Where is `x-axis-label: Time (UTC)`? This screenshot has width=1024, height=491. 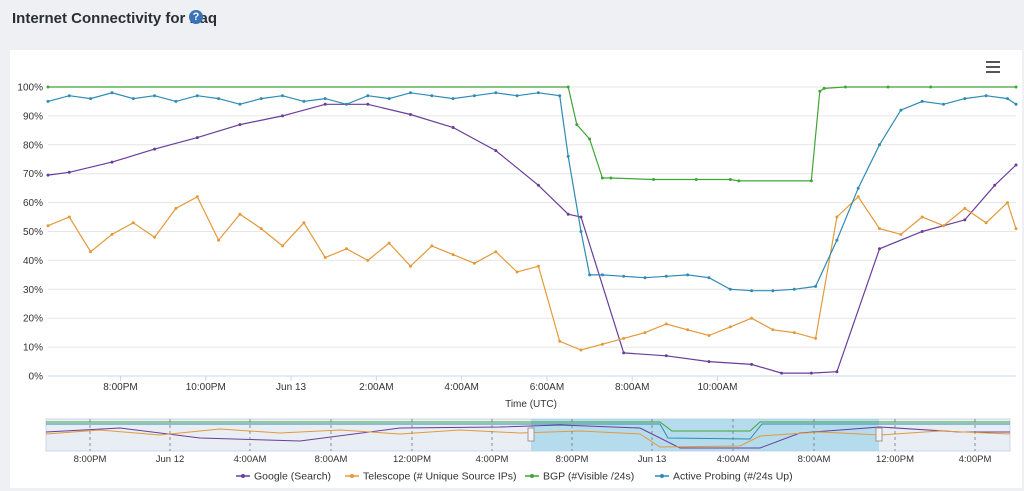
x-axis-label: Time (UTC) is located at coordinates (531, 404).